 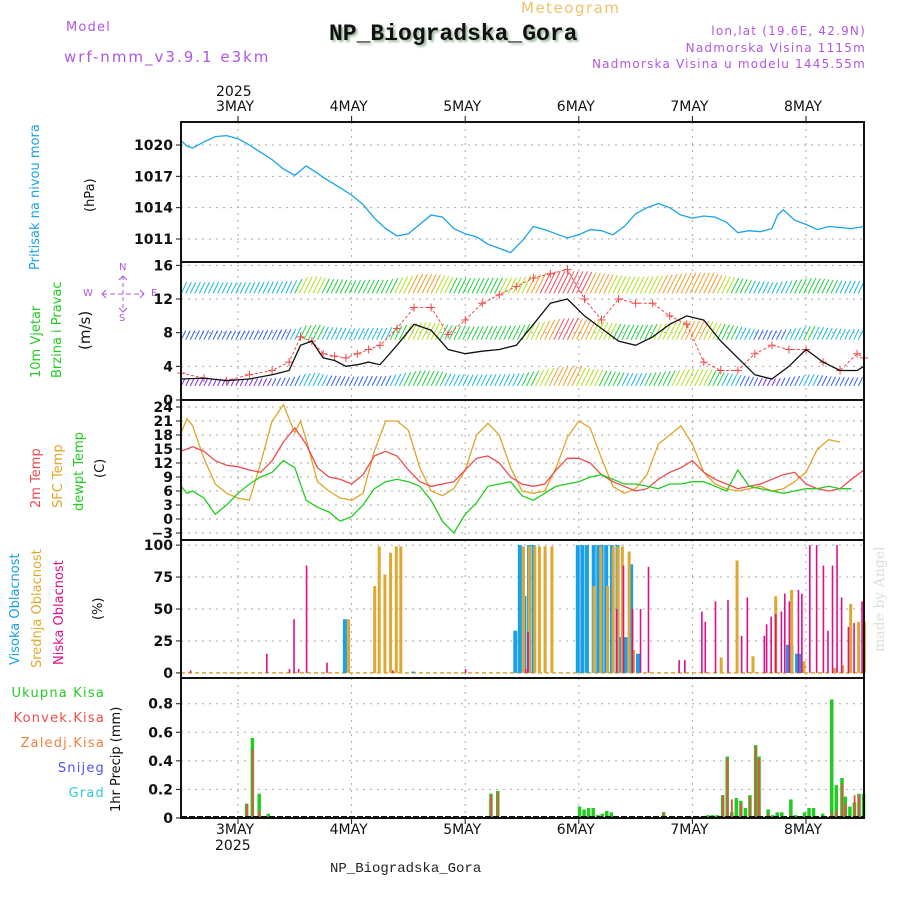 What do you see at coordinates (163, 422) in the screenshot?
I see `y-tick-label: 21` at bounding box center [163, 422].